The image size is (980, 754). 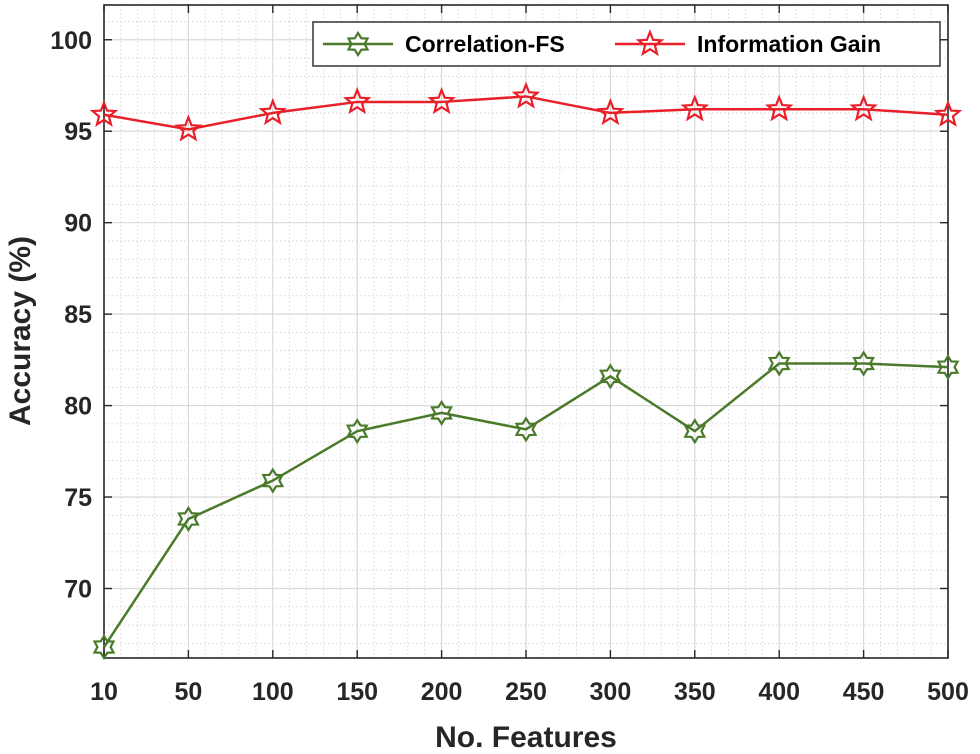 I want to click on y-tick-label: 100, so click(x=71, y=41).